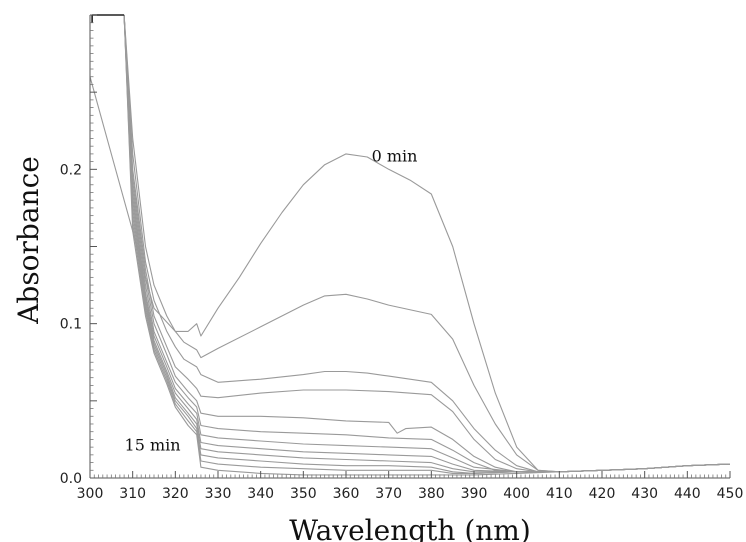 The image size is (746, 542). I want to click on annotation-0-min: 0 min, so click(395, 156).